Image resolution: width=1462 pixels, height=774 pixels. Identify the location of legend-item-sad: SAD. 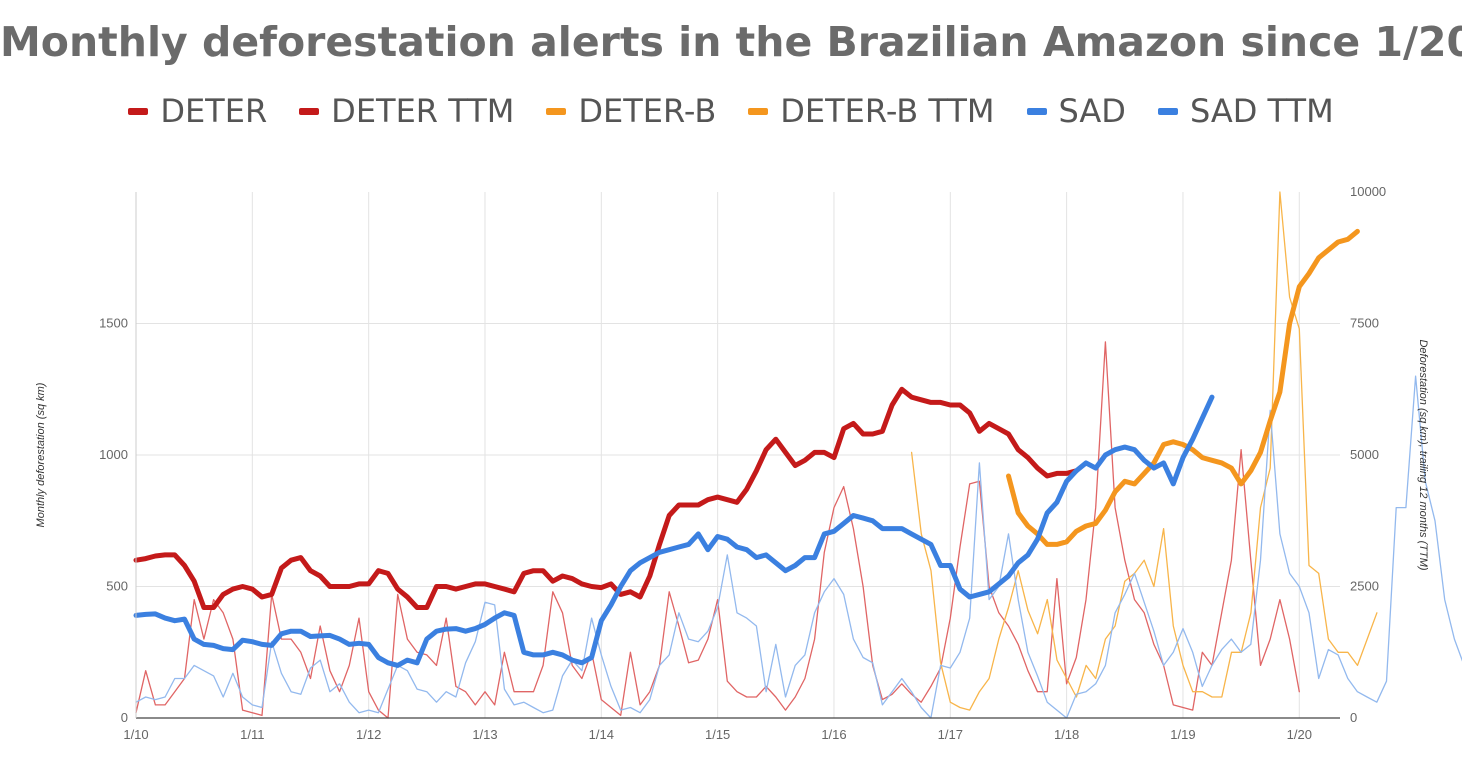
(1076, 111).